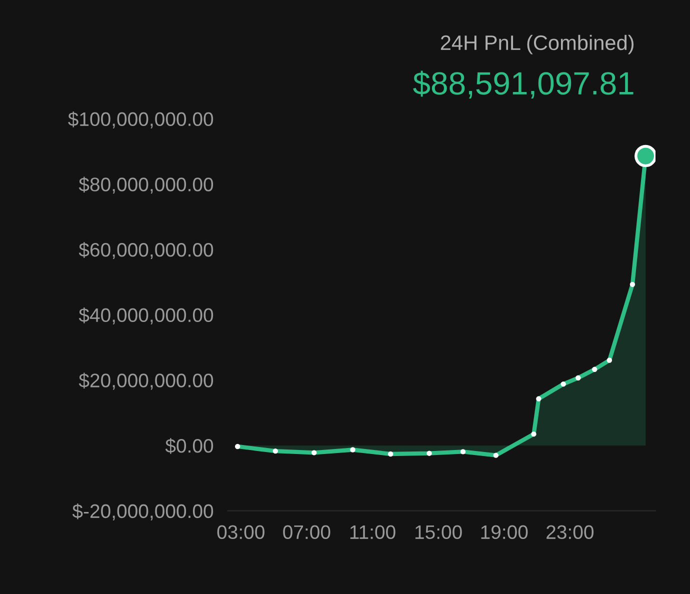 Image resolution: width=690 pixels, height=594 pixels. Describe the element at coordinates (240, 532) in the screenshot. I see `x-tick-label: 03:00` at that location.